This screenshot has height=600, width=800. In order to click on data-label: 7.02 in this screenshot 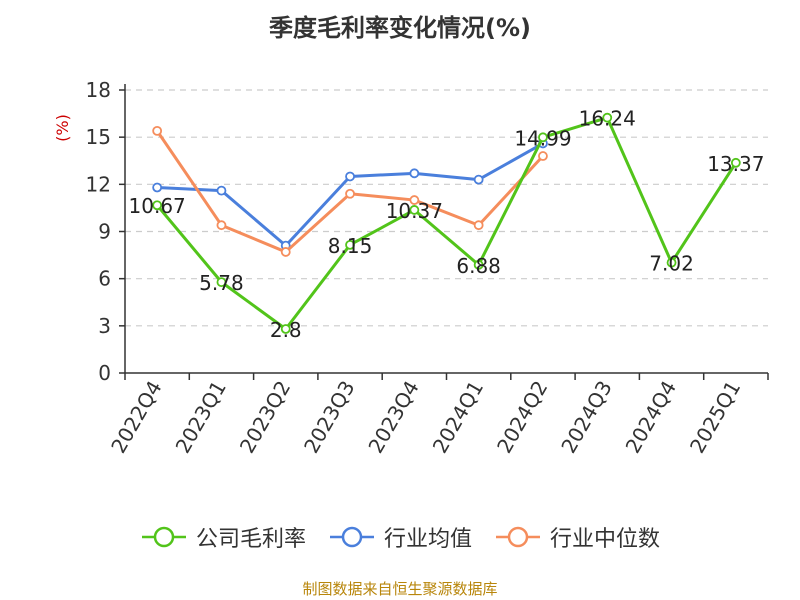, I will do `click(671, 264)`.